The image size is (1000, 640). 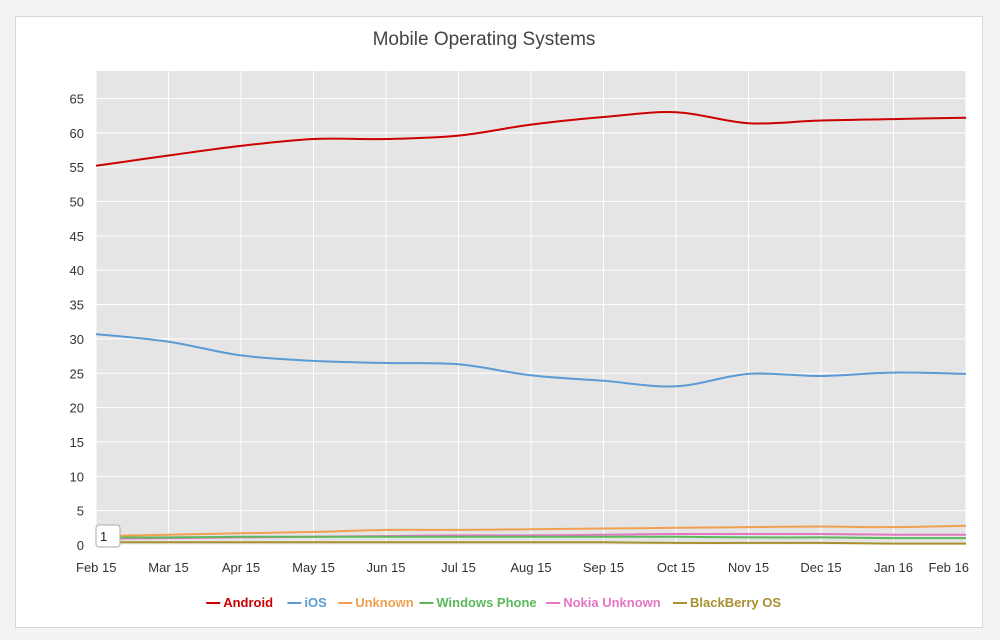 I want to click on series-line-blackberry-os, so click(x=531, y=543).